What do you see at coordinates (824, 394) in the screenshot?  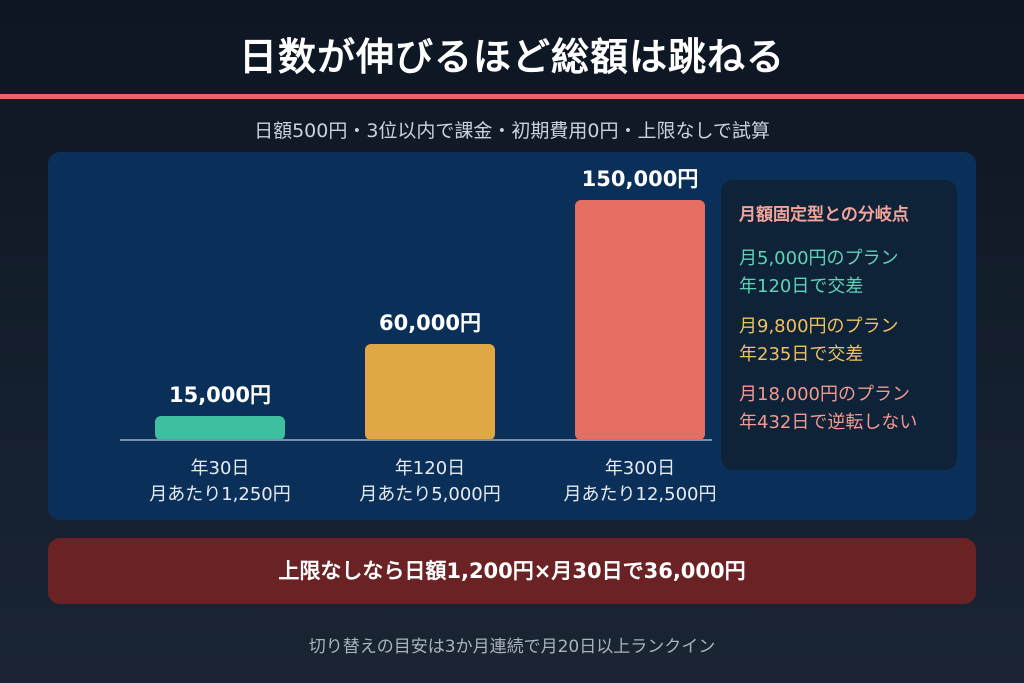 I see `legend-item-plan: 月18,000円のプラン` at bounding box center [824, 394].